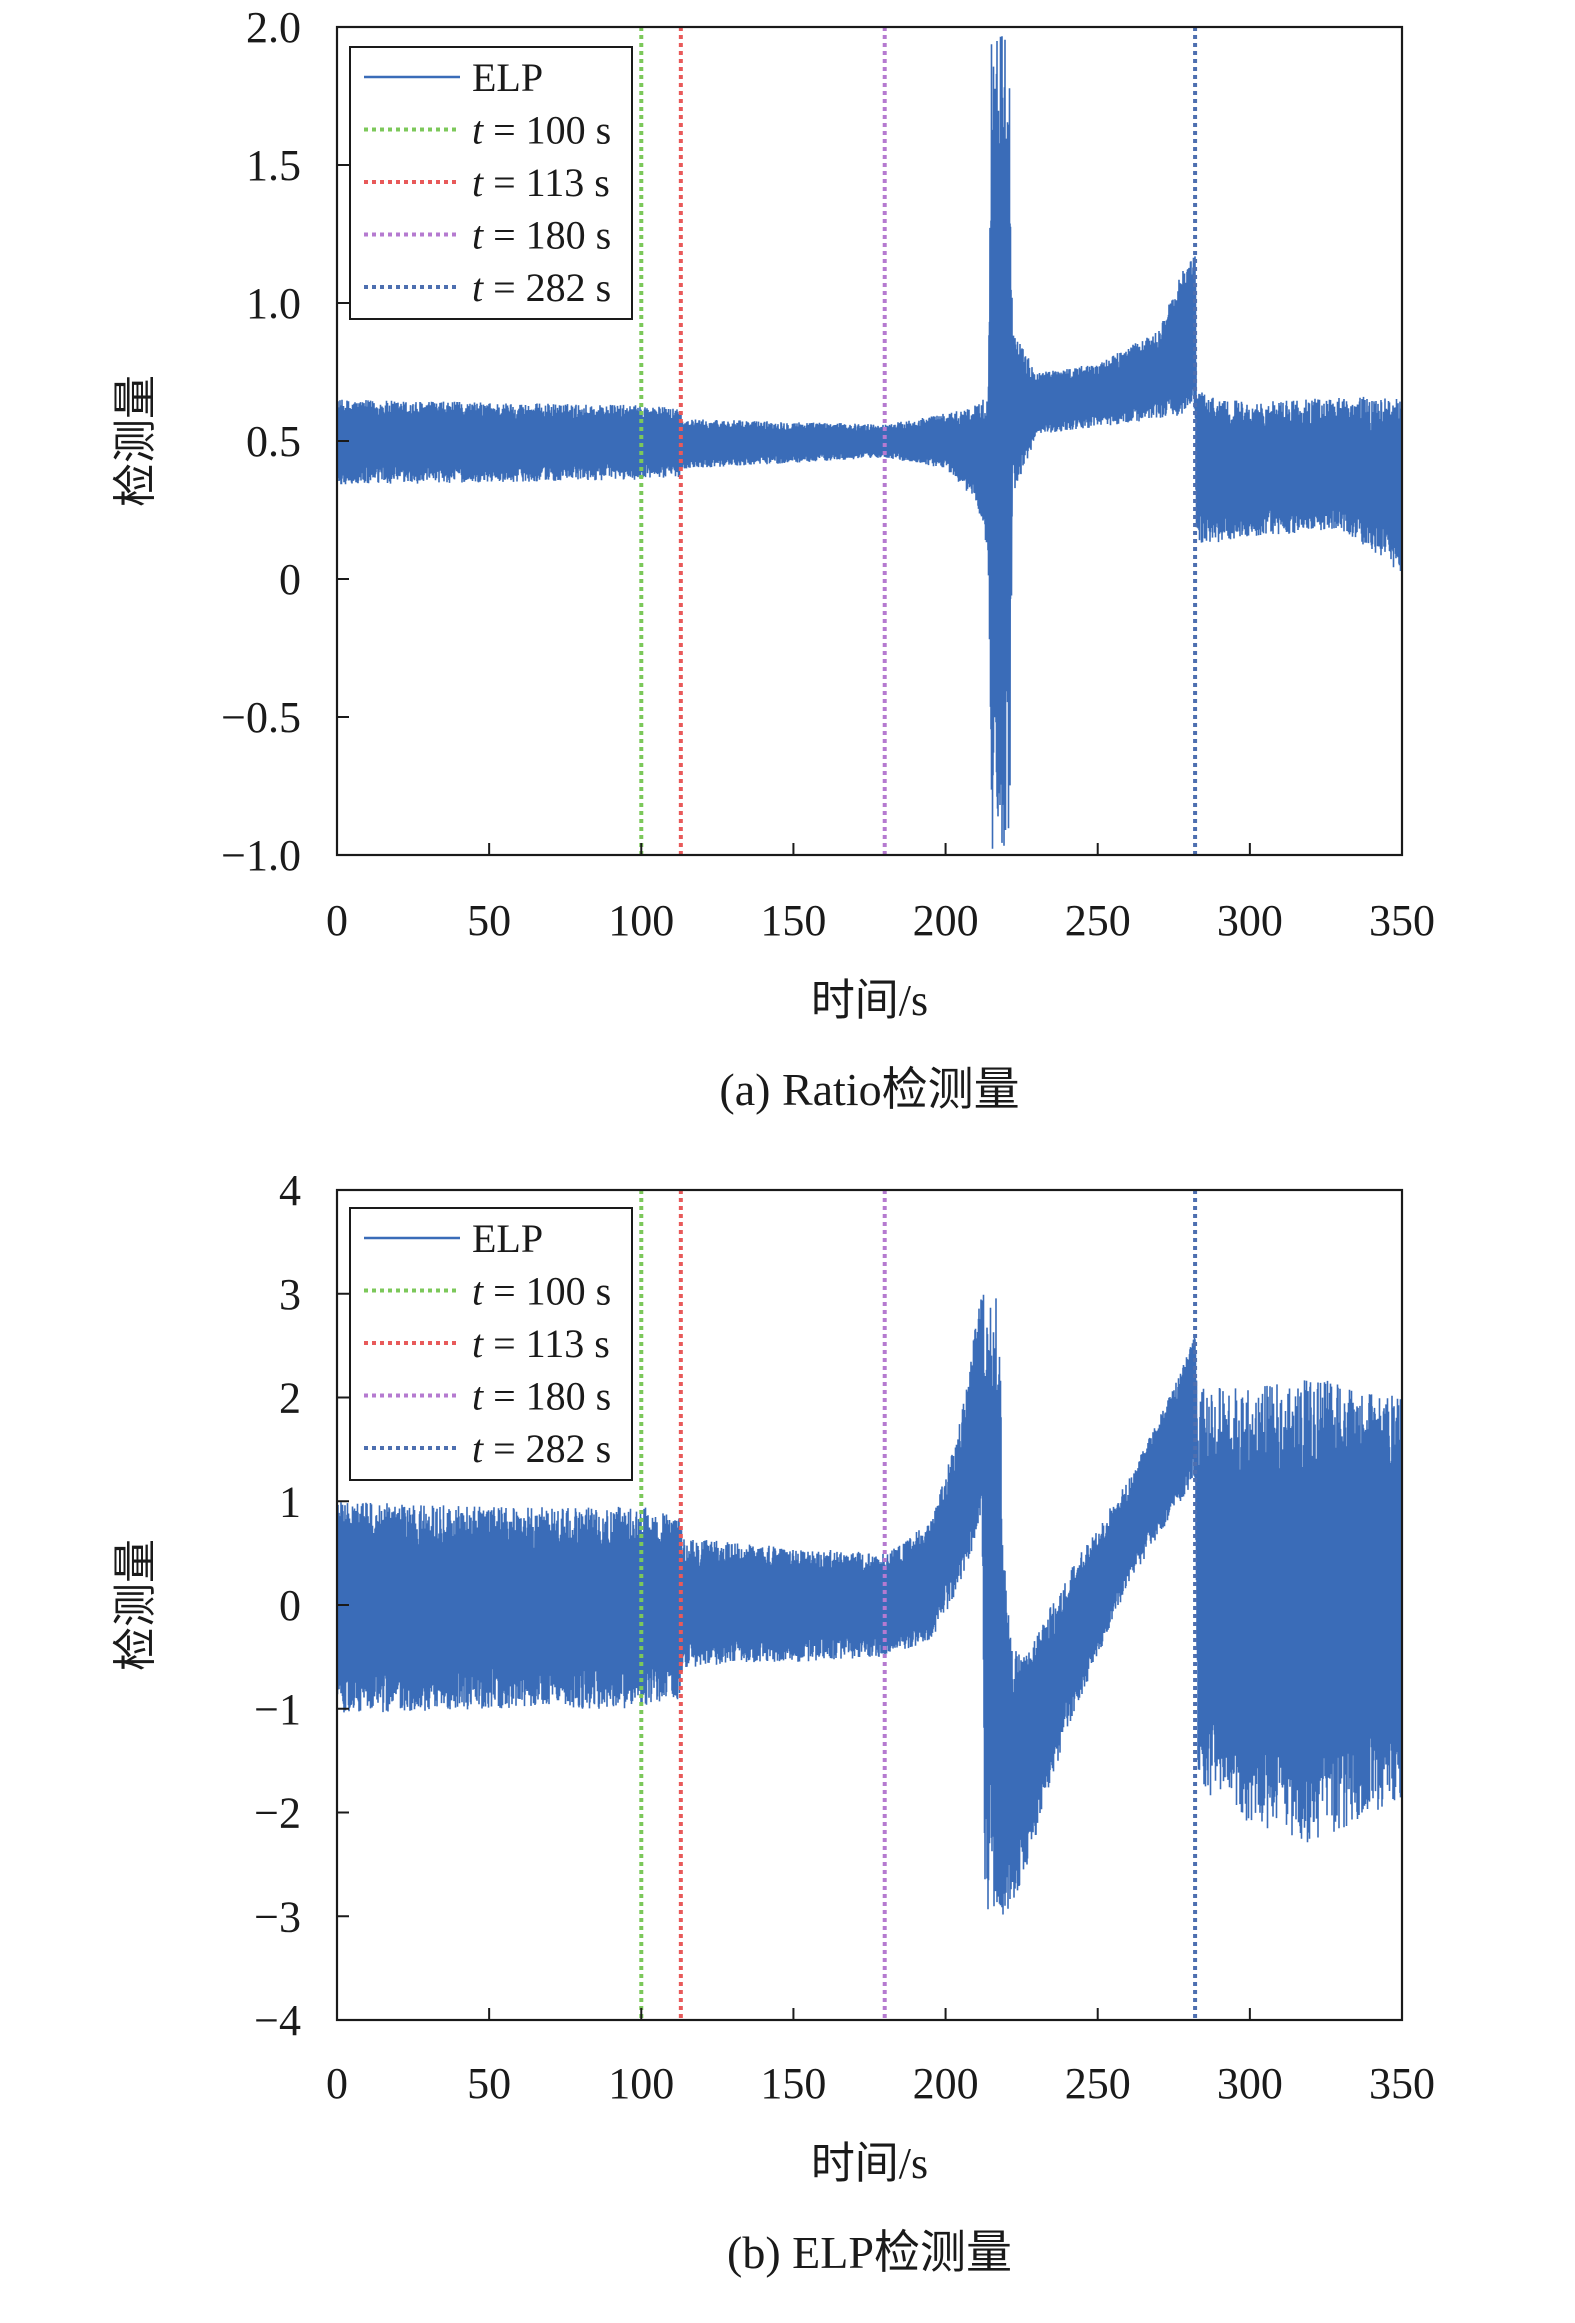 The image size is (1575, 2323). I want to click on panel-caption: (a) Ratio检测量, so click(869, 1089).